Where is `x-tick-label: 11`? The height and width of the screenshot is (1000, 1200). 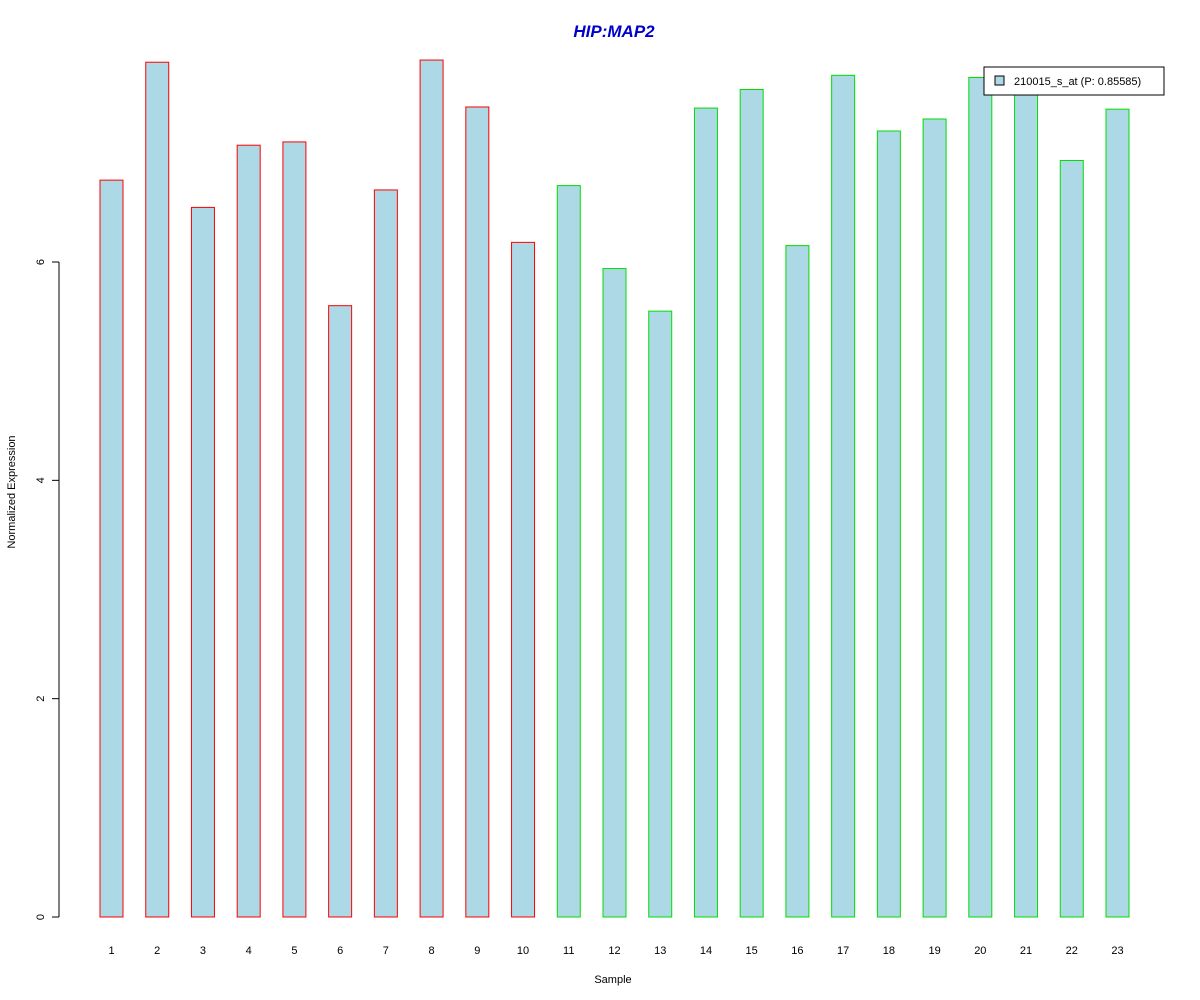 x-tick-label: 11 is located at coordinates (568, 951).